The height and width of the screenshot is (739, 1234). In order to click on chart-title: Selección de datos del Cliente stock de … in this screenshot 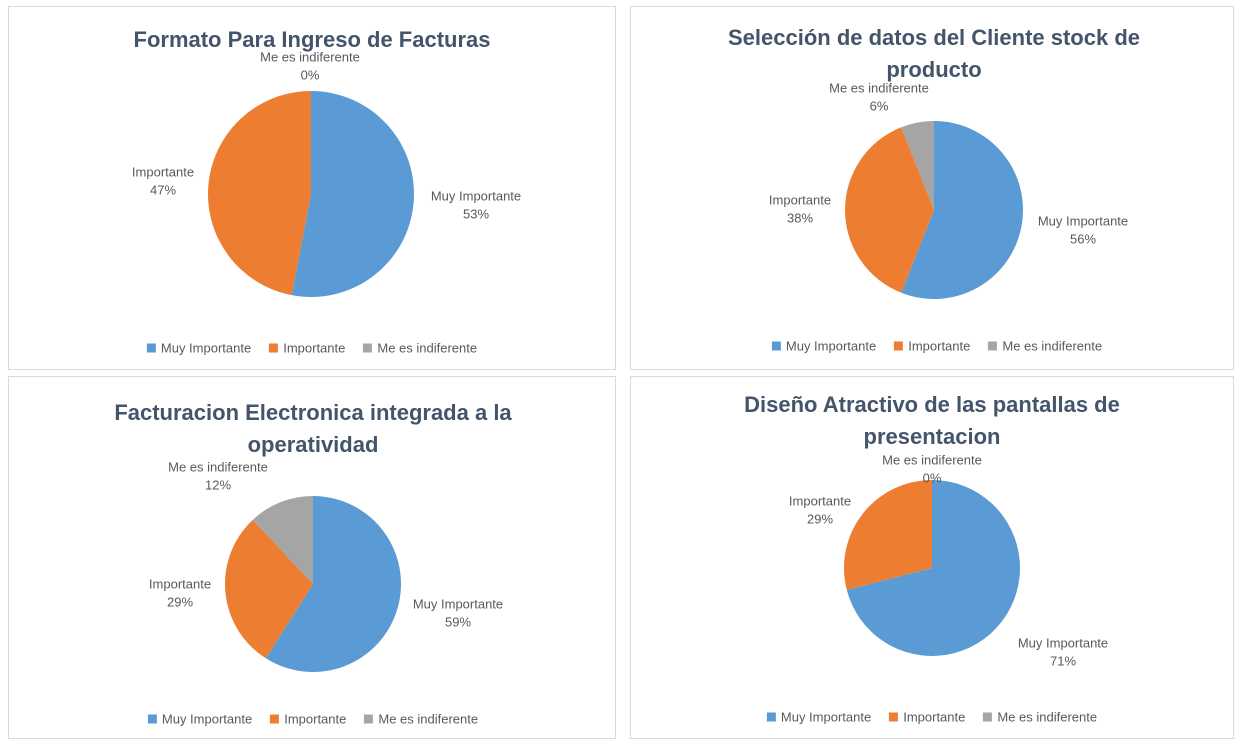, I will do `click(934, 53)`.